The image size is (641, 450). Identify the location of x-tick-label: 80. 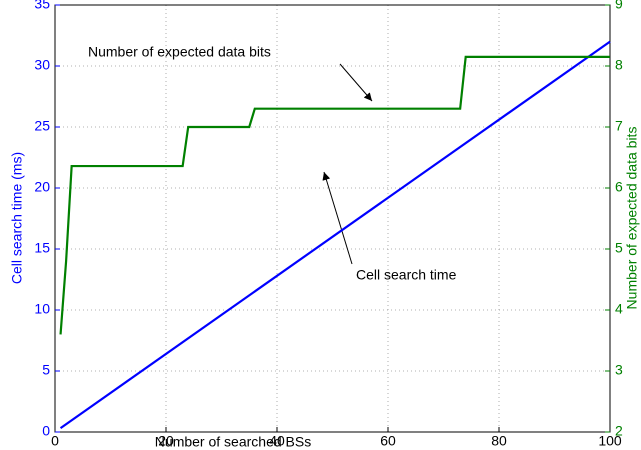
(499, 441).